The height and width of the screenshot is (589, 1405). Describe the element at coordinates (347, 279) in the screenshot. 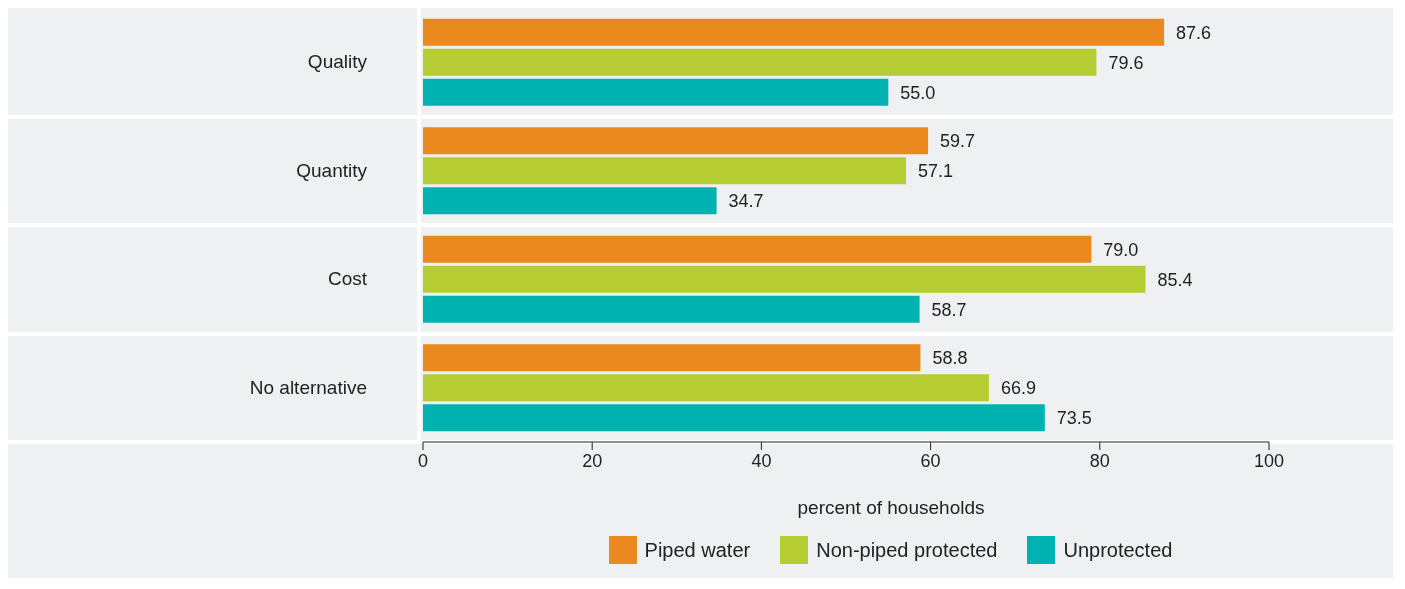

I see `y-tick-label: Cost` at that location.